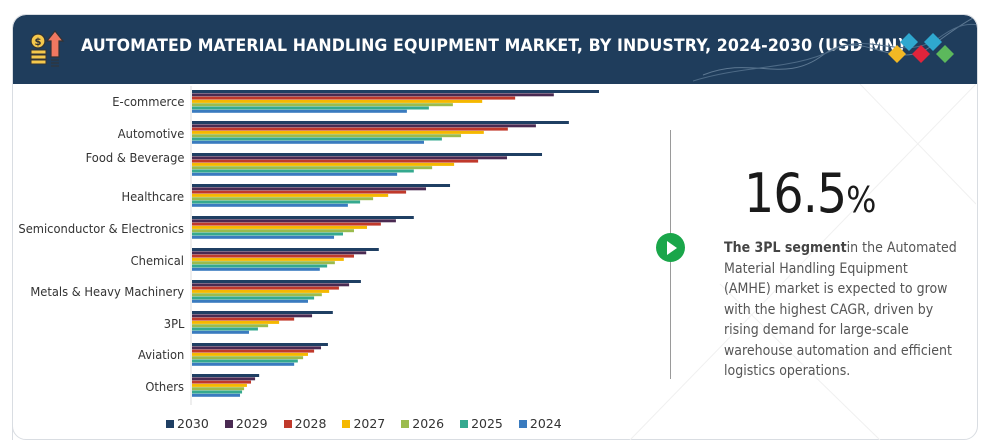 This screenshot has width=986, height=447. Describe the element at coordinates (350, 439) in the screenshot. I see `legend-divider` at that location.